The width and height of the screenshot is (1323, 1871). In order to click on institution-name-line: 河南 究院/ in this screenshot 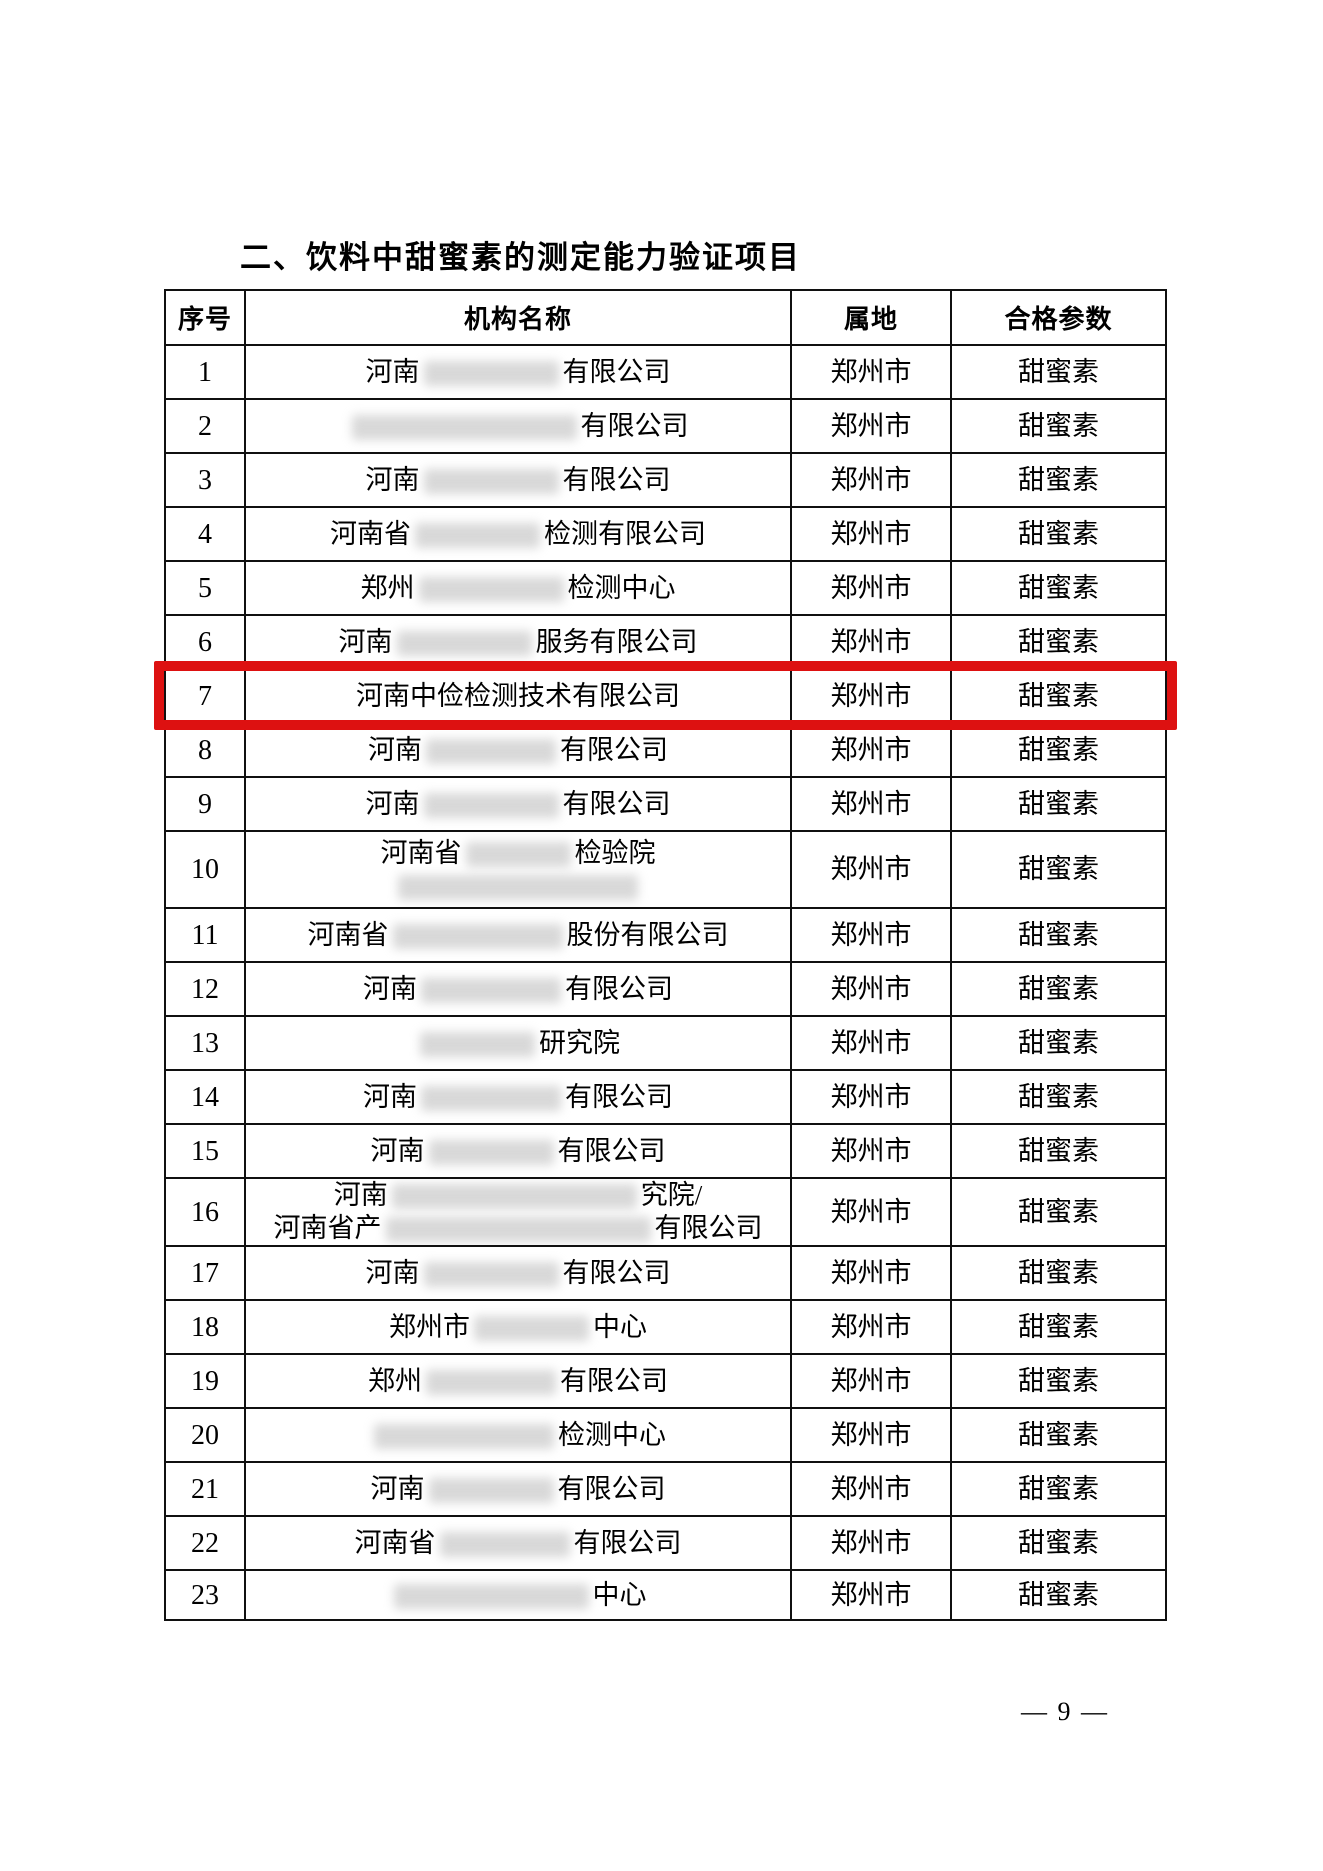, I will do `click(518, 1196)`.